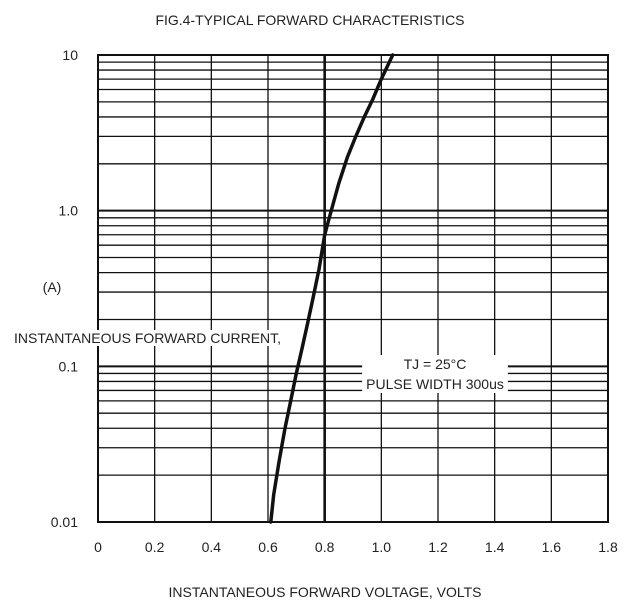  I want to click on y-tick-label: 10, so click(70, 55).